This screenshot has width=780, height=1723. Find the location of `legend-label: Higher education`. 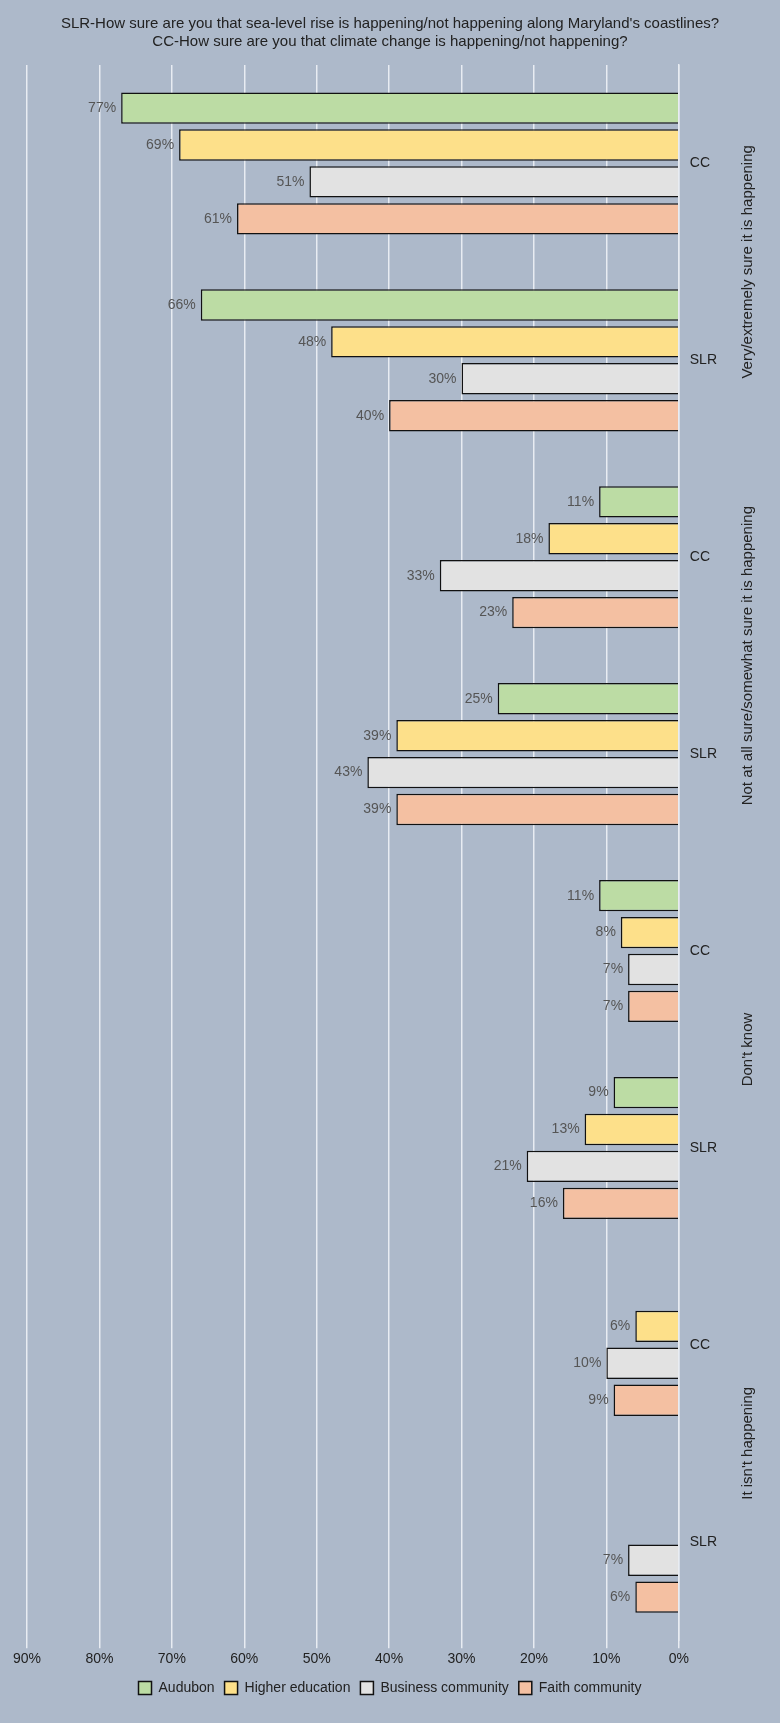

legend-label: Higher education is located at coordinates (297, 1686).